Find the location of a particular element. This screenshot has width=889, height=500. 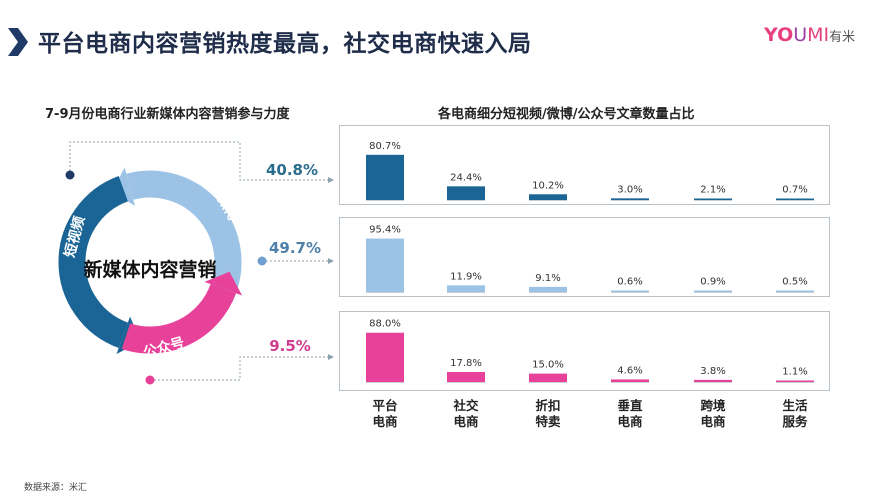

bar-value-label: 0.6% is located at coordinates (629, 282).